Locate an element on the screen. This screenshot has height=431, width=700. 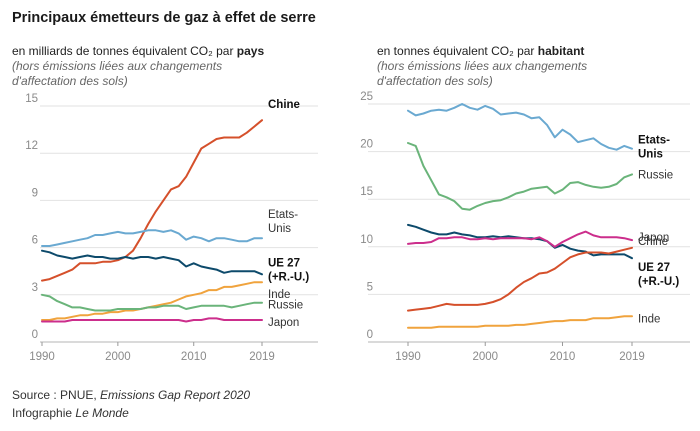
left-y-tick-9: 9 is located at coordinates (35, 193).